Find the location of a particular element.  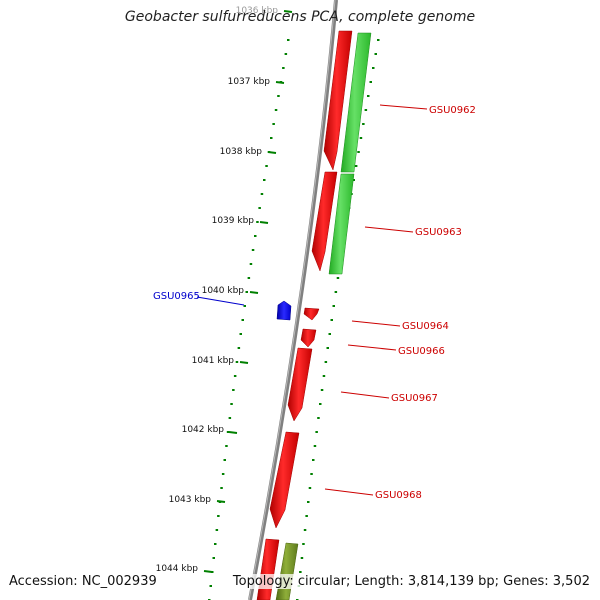

gene-label-GSU0966: GSU0966 is located at coordinates (421, 351).